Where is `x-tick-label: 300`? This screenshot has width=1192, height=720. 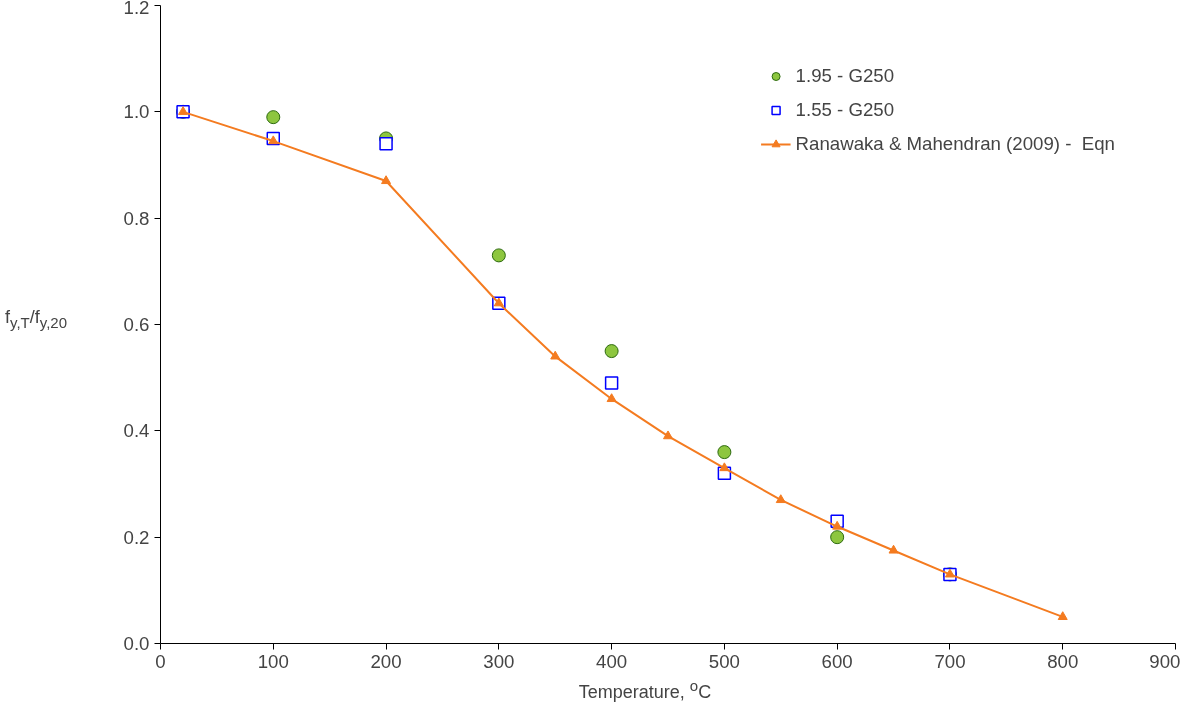 x-tick-label: 300 is located at coordinates (499, 661).